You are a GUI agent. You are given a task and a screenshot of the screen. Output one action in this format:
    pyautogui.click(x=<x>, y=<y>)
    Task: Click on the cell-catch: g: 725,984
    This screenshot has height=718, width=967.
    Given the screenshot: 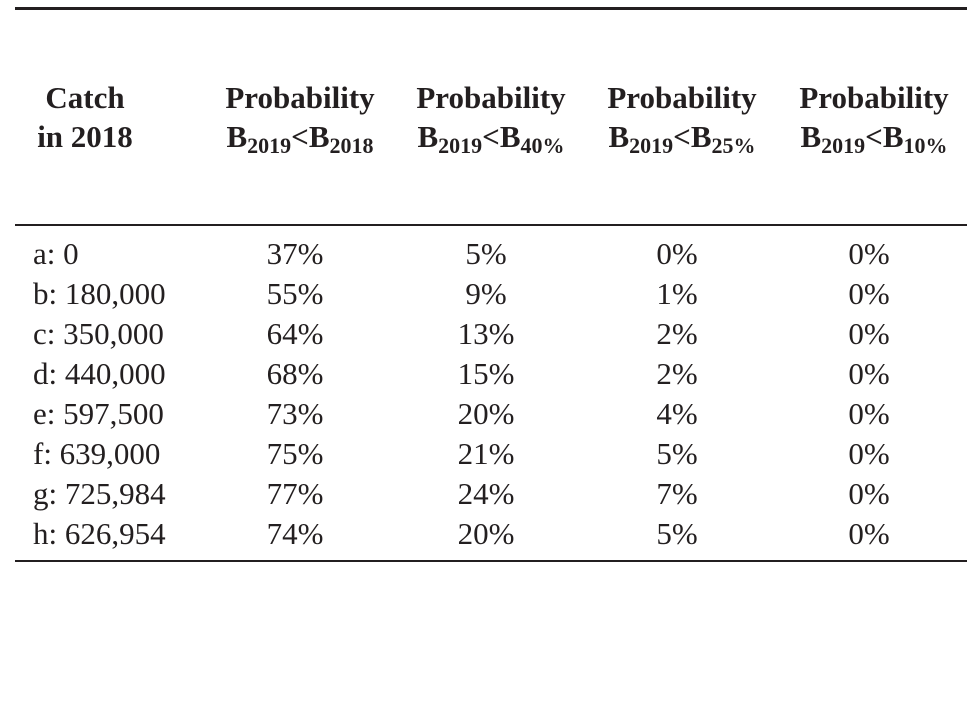 What is the action you would take?
    pyautogui.click(x=99, y=493)
    